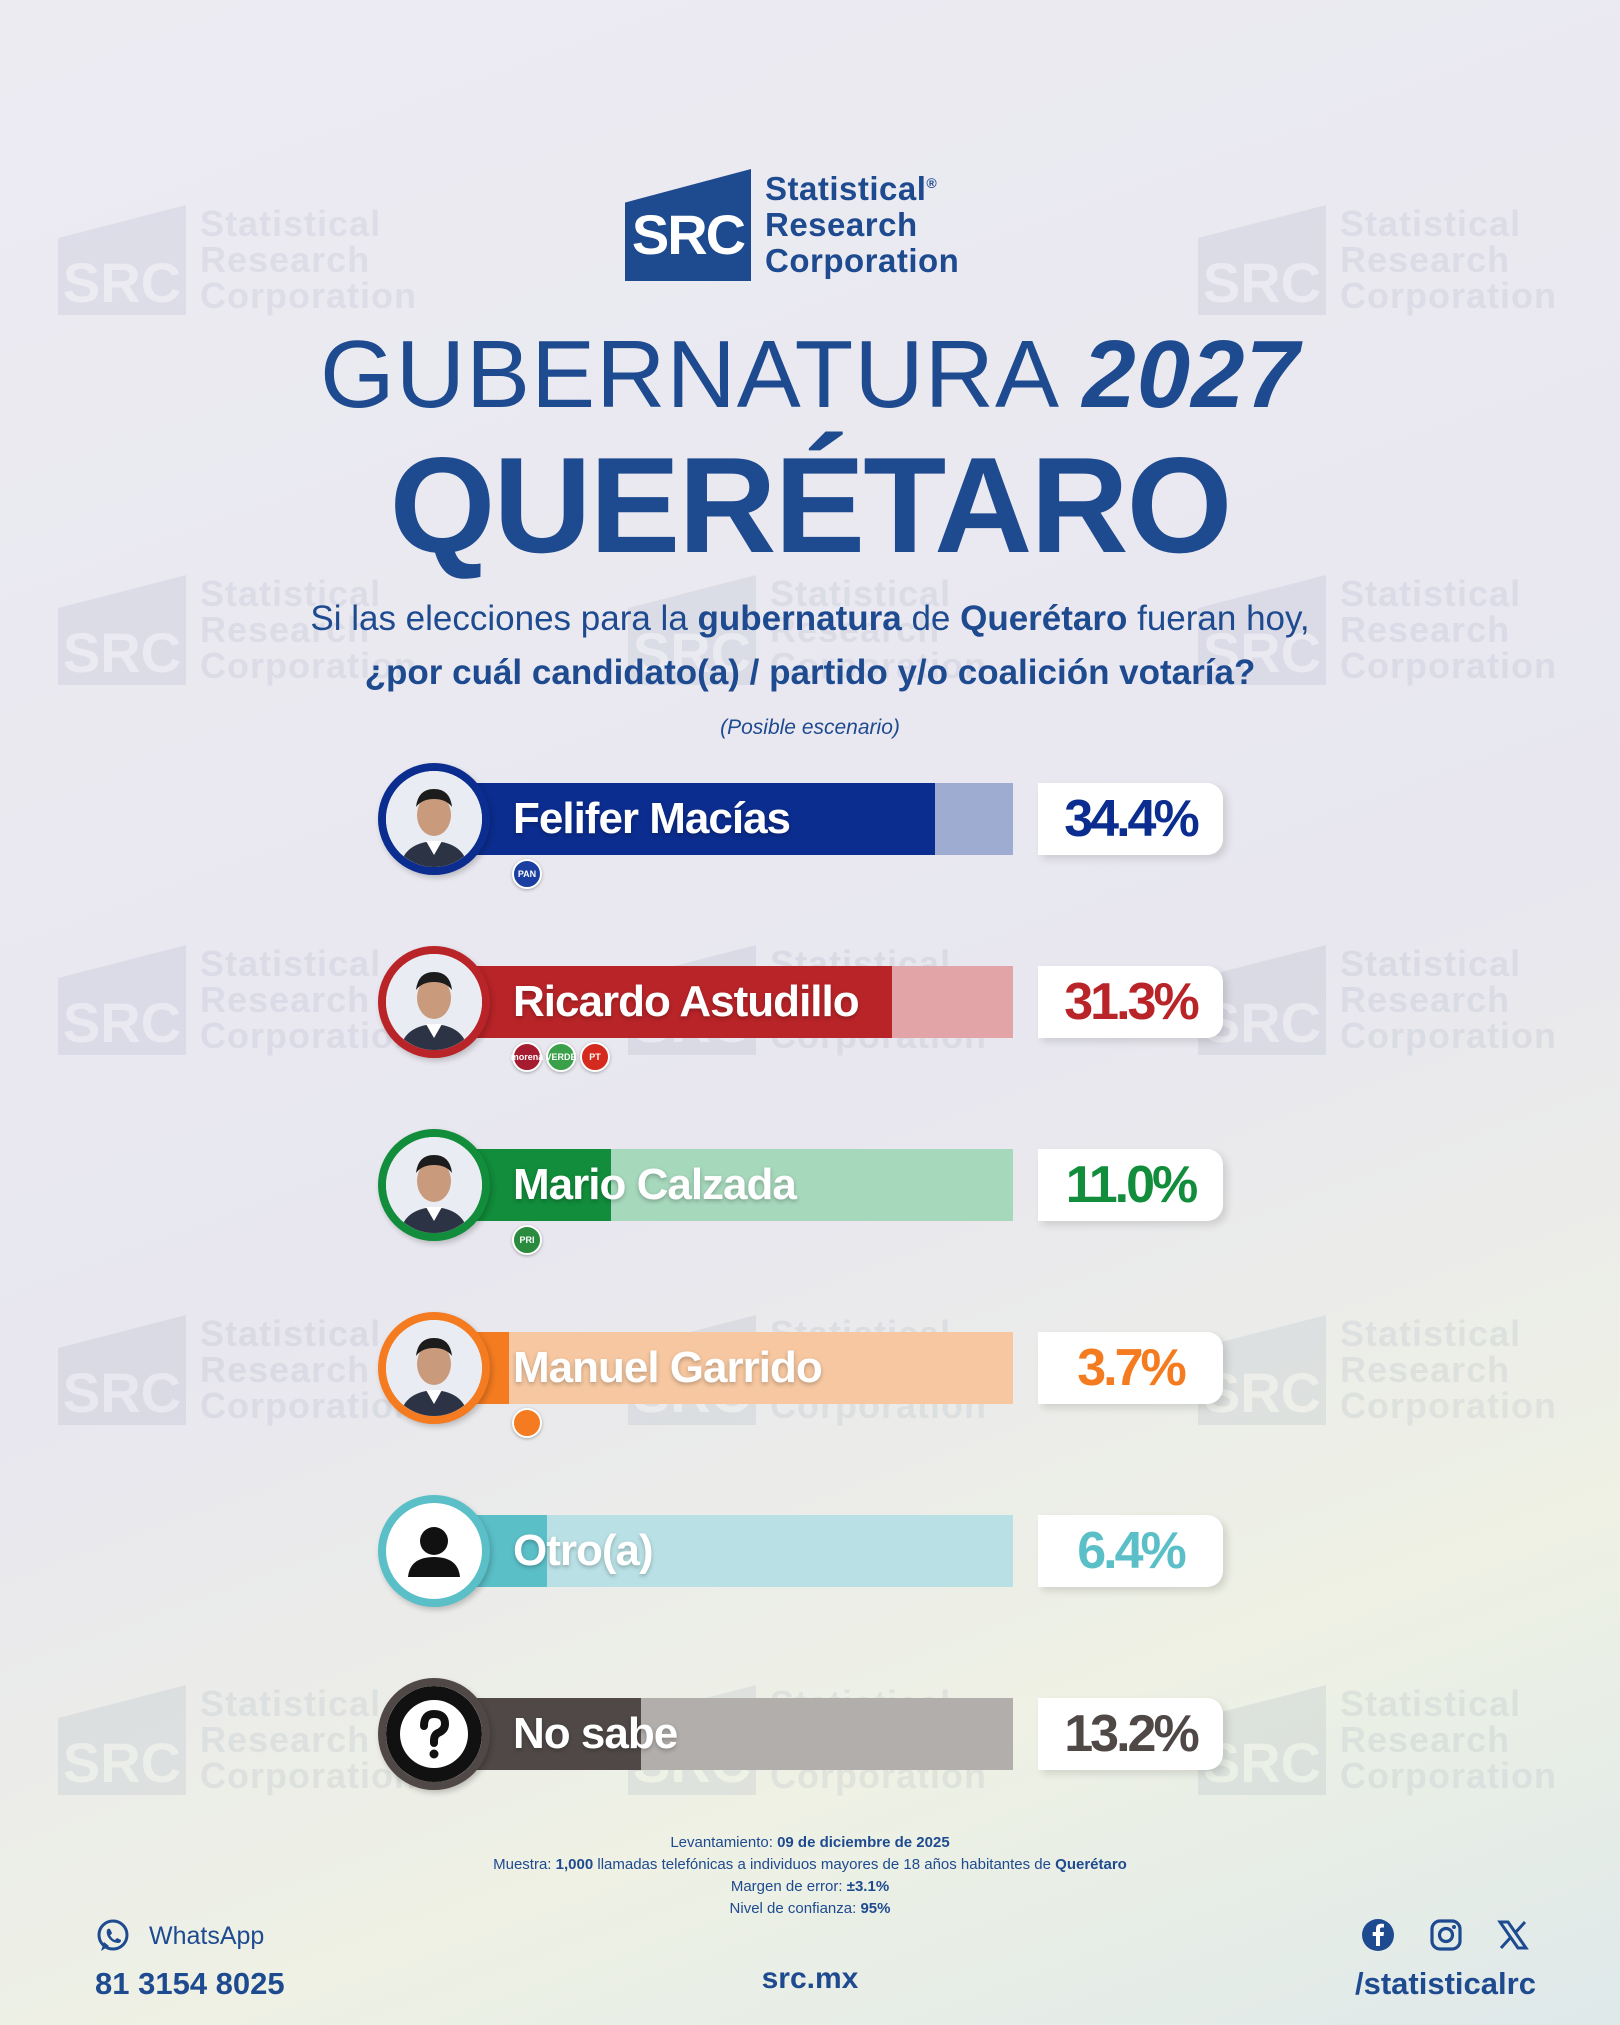 This screenshot has height=2025, width=1620. Describe the element at coordinates (1130, 1734) in the screenshot. I see `value-label: 13.2%` at that location.